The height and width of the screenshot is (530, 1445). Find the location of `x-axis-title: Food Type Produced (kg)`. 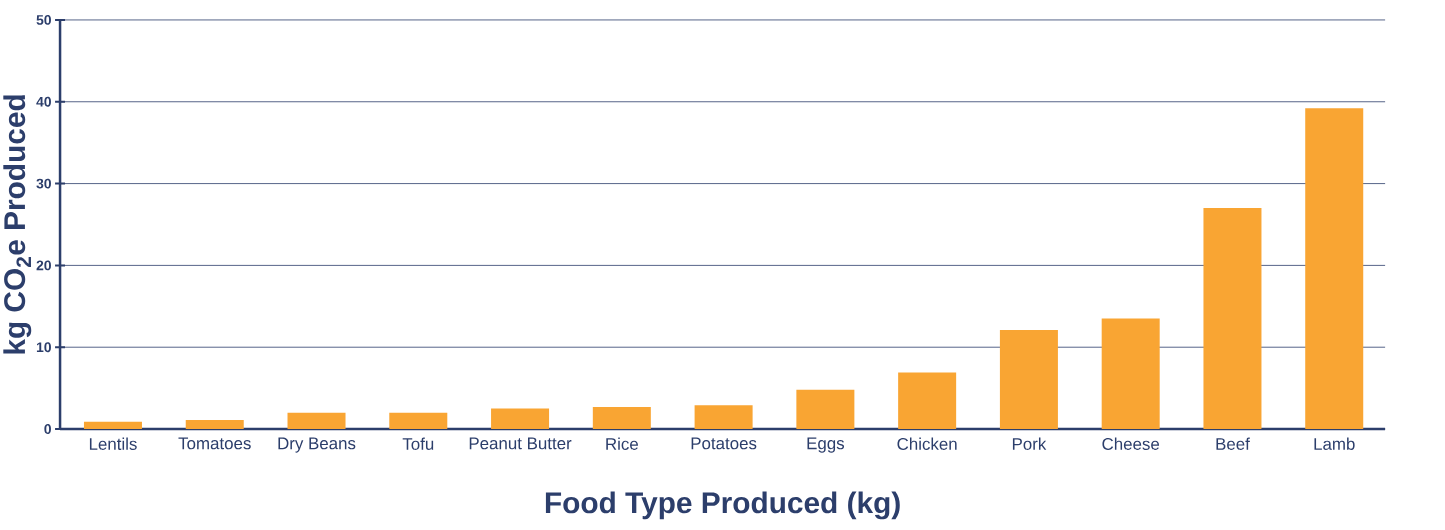

x-axis-title: Food Type Produced (kg) is located at coordinates (722, 505).